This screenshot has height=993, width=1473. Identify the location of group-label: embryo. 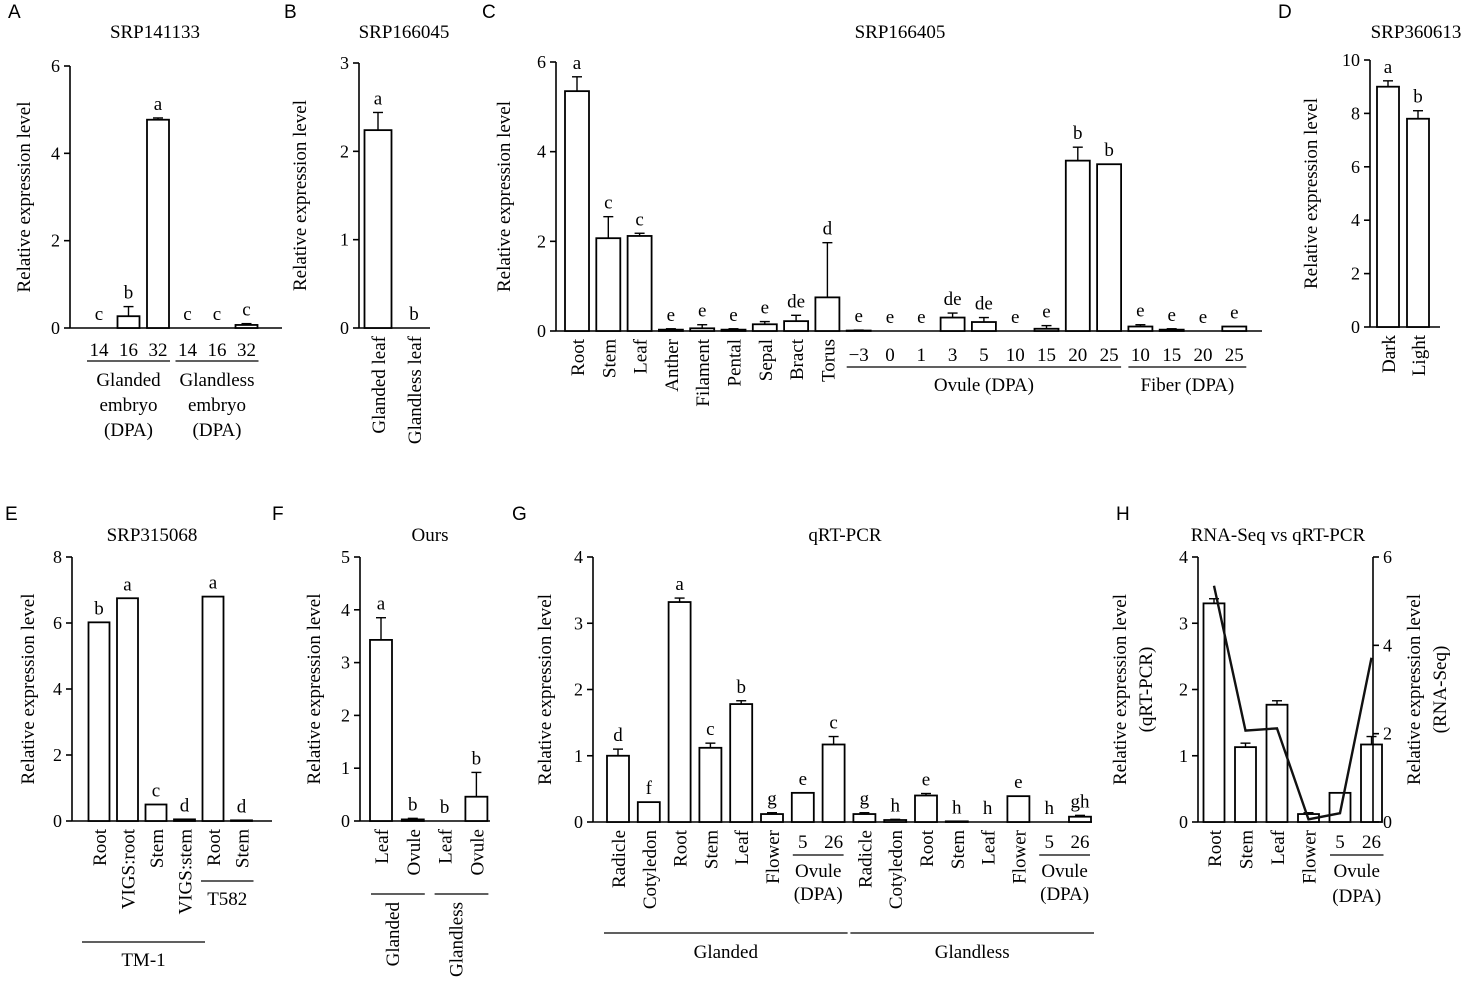
(128, 405).